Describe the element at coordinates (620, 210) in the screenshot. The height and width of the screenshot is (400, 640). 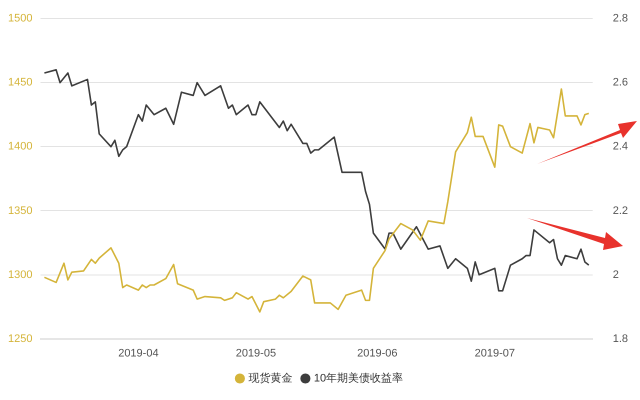
I see `y2-tick-label: 2.2` at that location.